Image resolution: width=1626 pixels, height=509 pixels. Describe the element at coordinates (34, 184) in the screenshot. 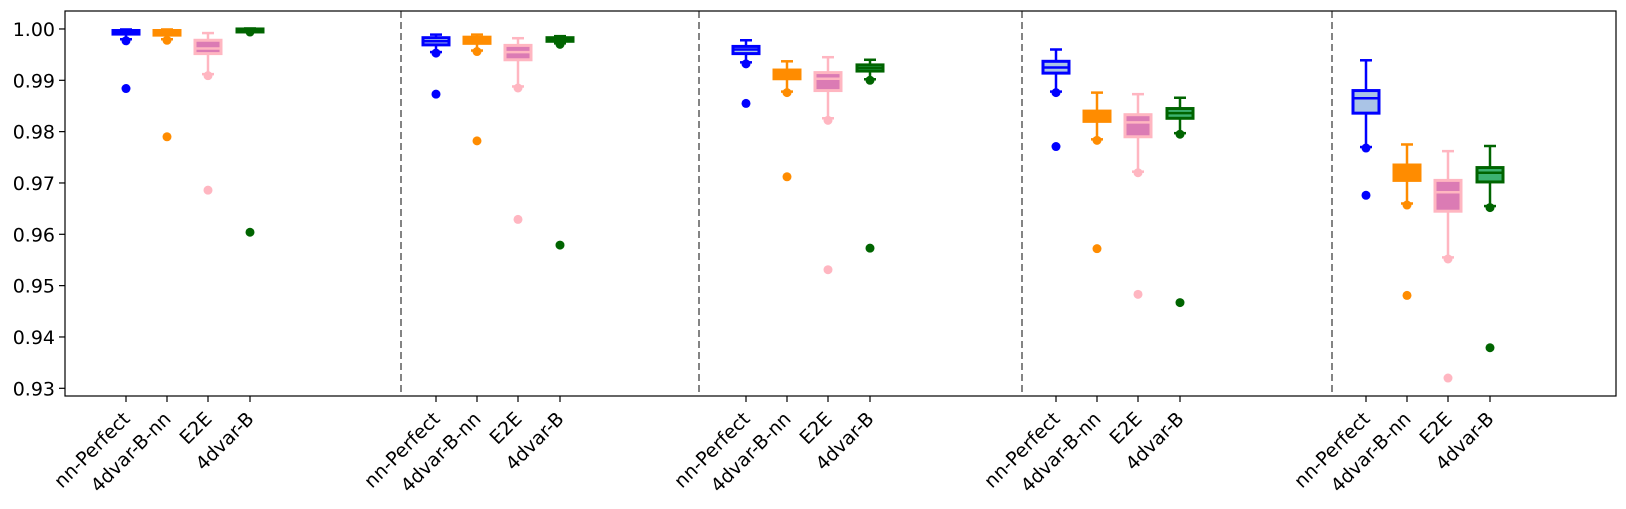

I see `y-tick-label: 0.97` at that location.